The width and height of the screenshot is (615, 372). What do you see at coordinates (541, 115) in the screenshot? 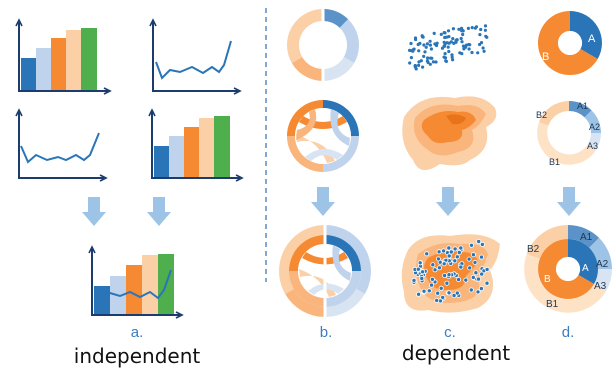
I see `ring-label-b2: B2` at bounding box center [541, 115].